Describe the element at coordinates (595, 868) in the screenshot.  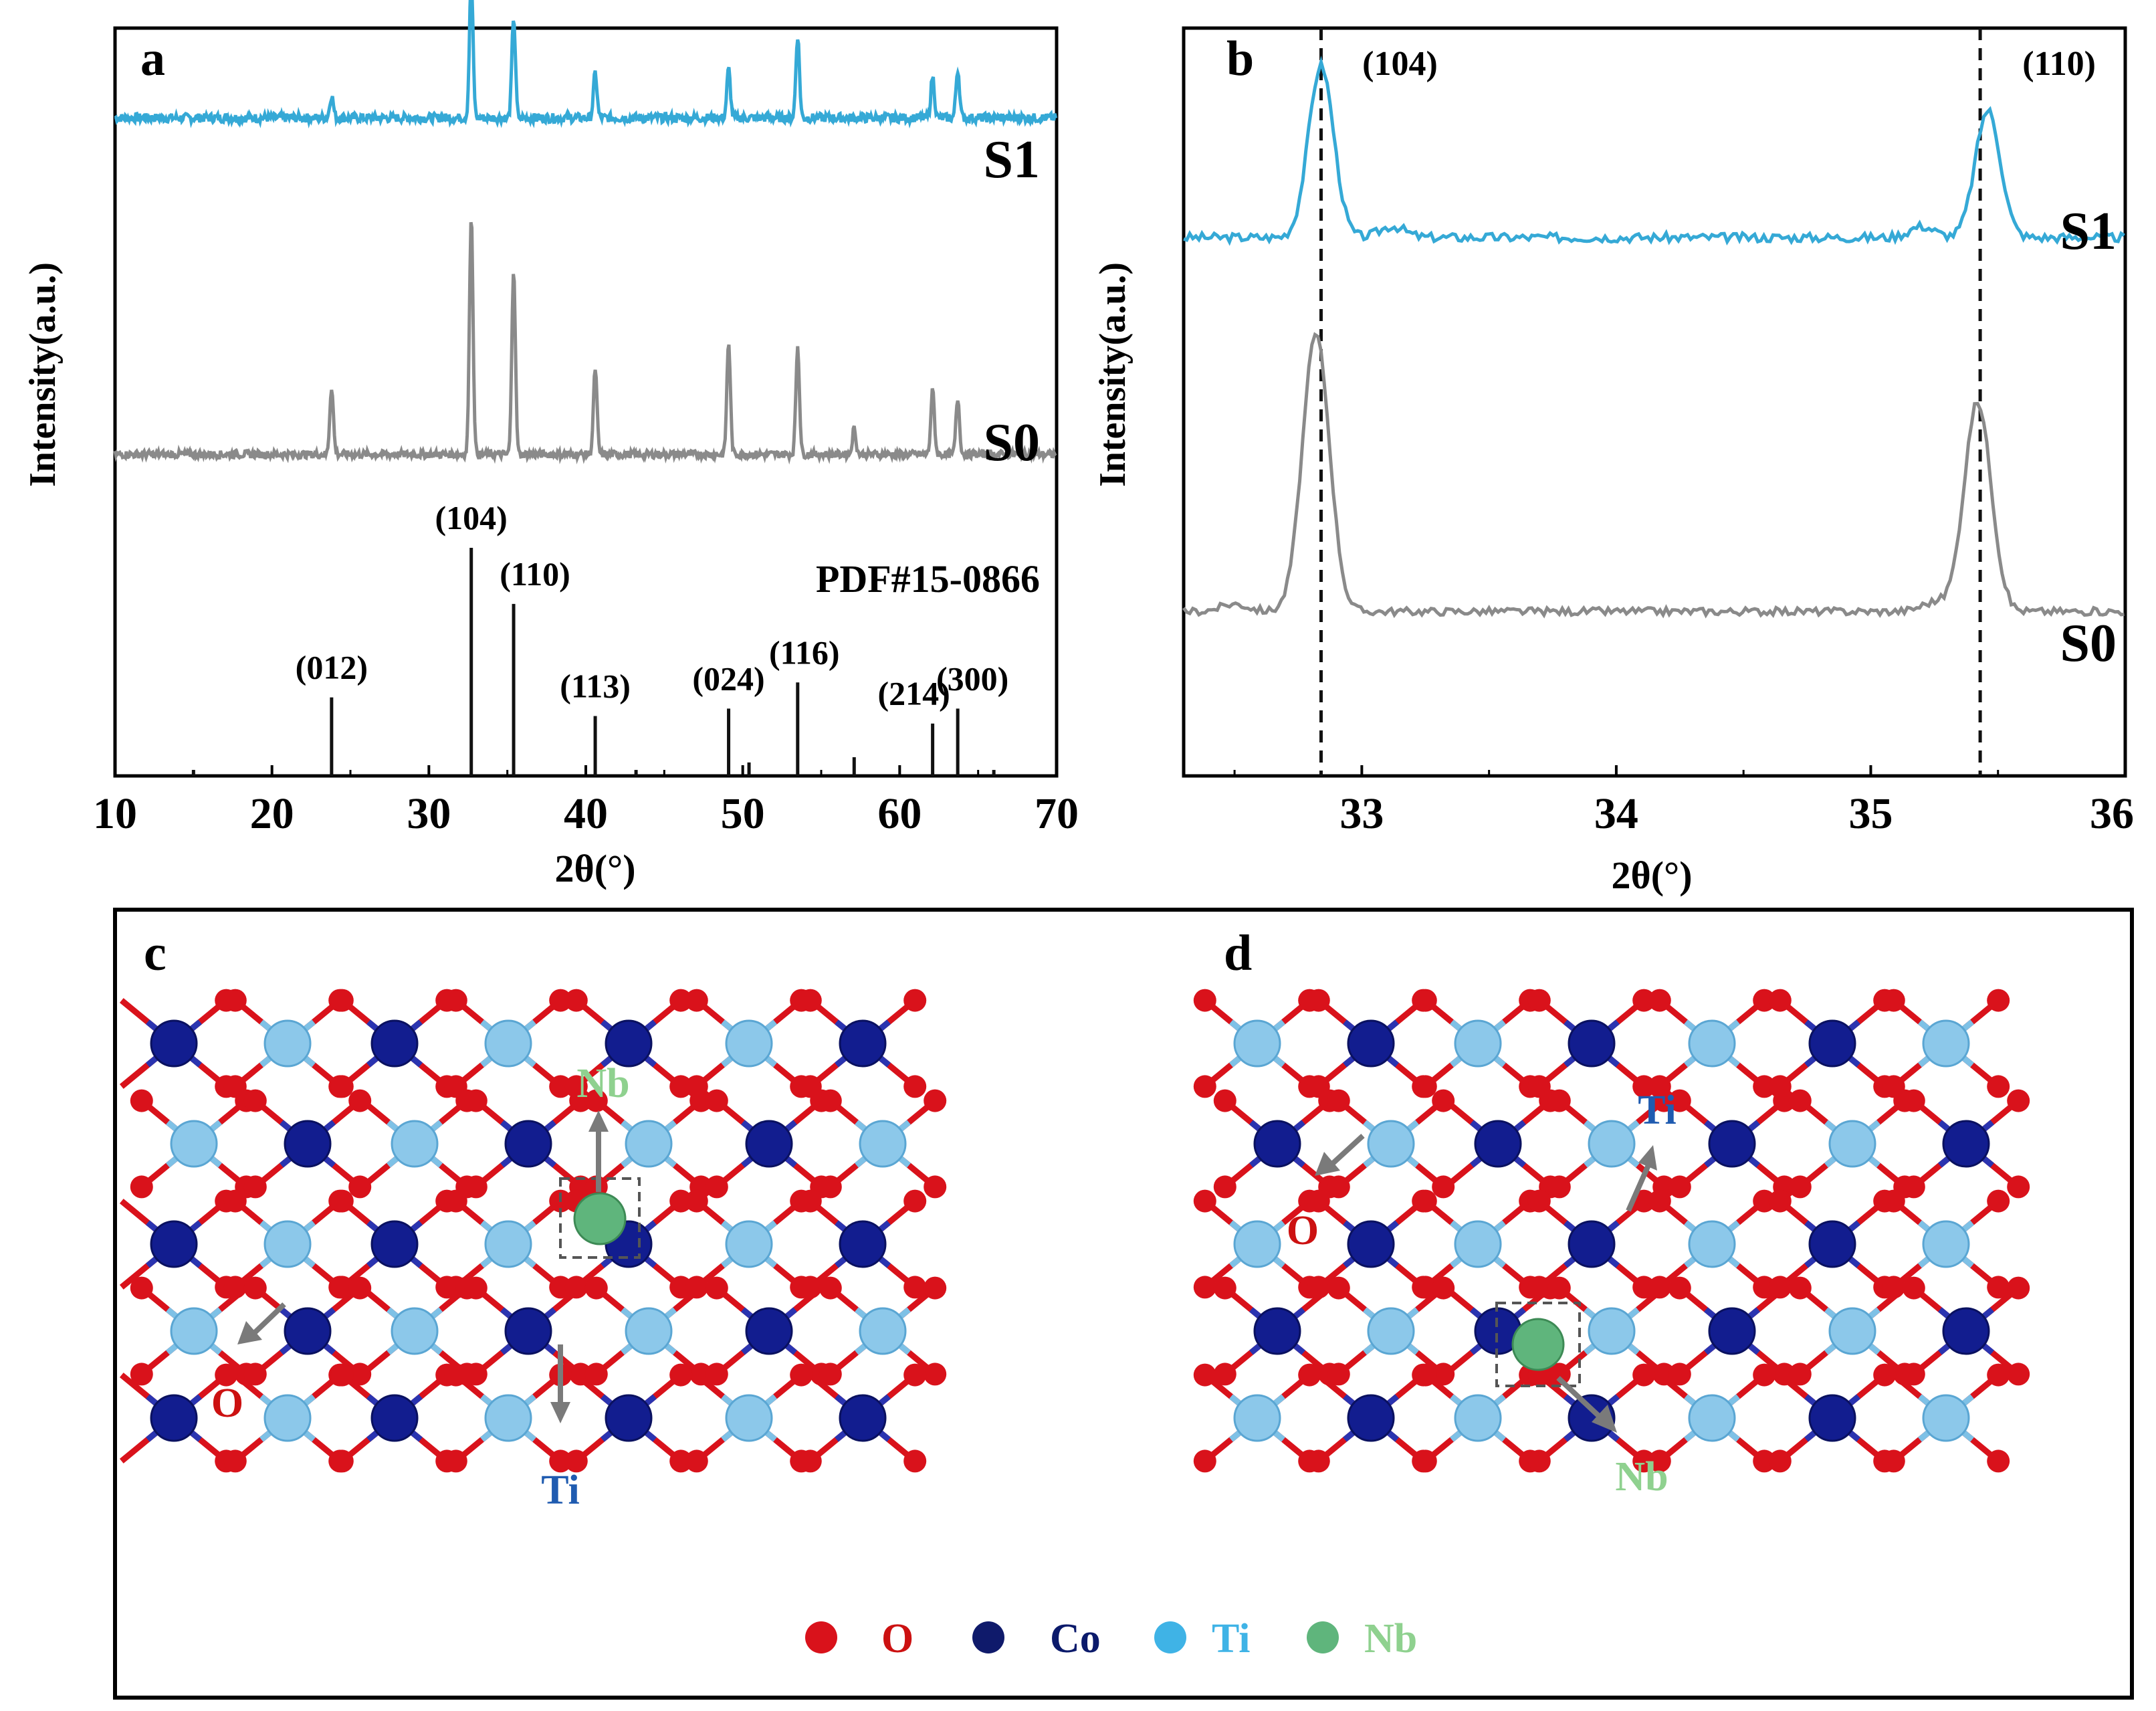
I see `panel-a-x-axis-label: 2θ(°)` at that location.